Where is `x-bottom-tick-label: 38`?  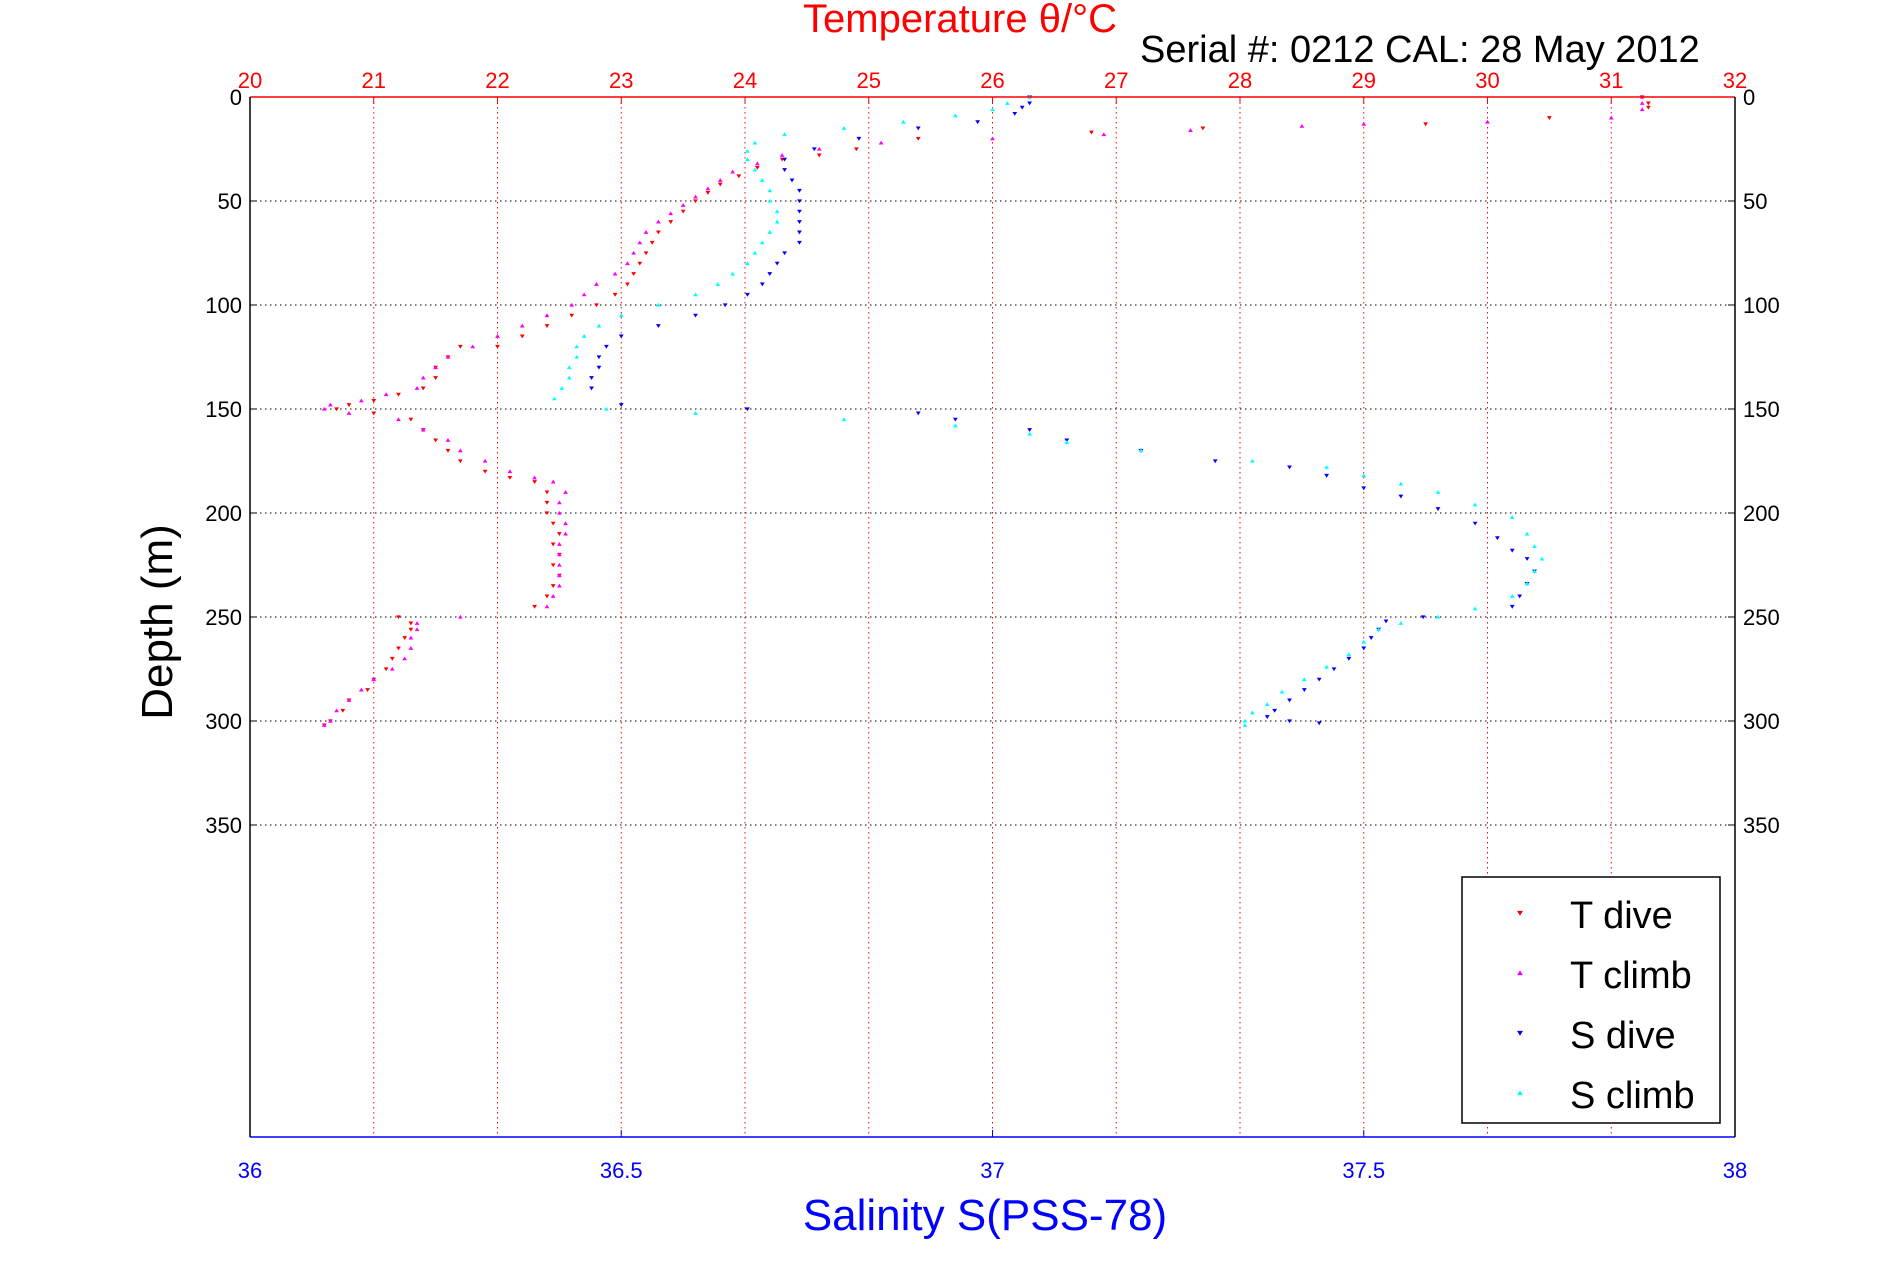 x-bottom-tick-label: 38 is located at coordinates (1735, 1170).